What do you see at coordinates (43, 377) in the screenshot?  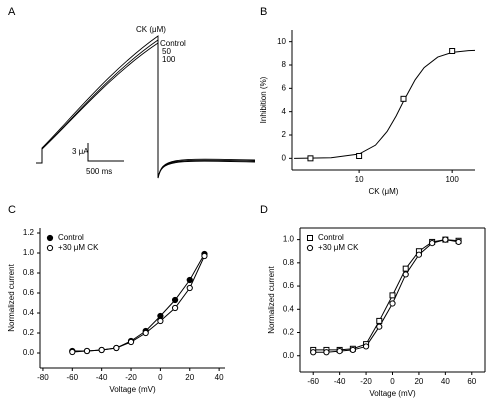 I see `x-tick-label: -80` at bounding box center [43, 377].